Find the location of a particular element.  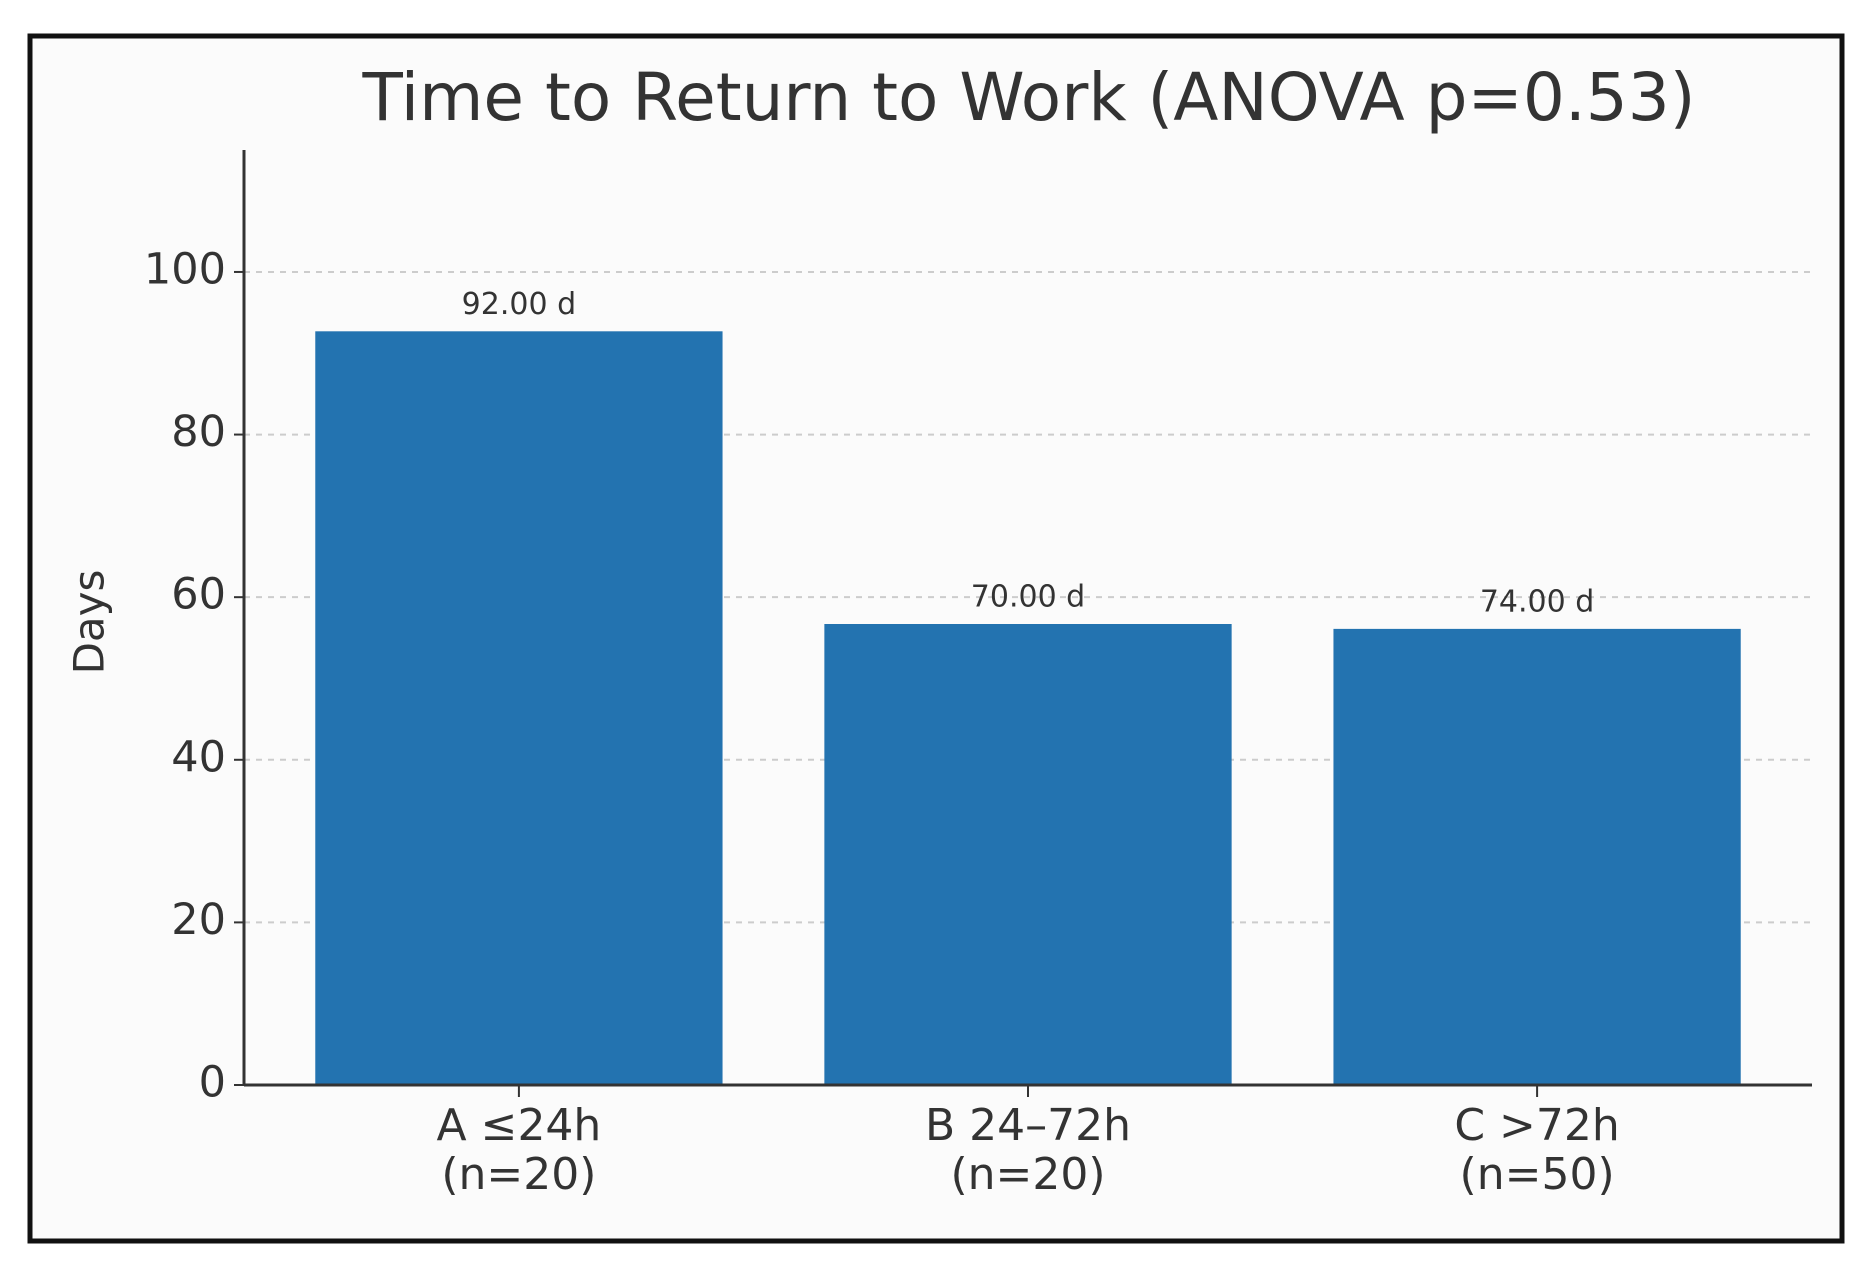

x-tick-label: C >72h (n=50) is located at coordinates (1537, 1150).